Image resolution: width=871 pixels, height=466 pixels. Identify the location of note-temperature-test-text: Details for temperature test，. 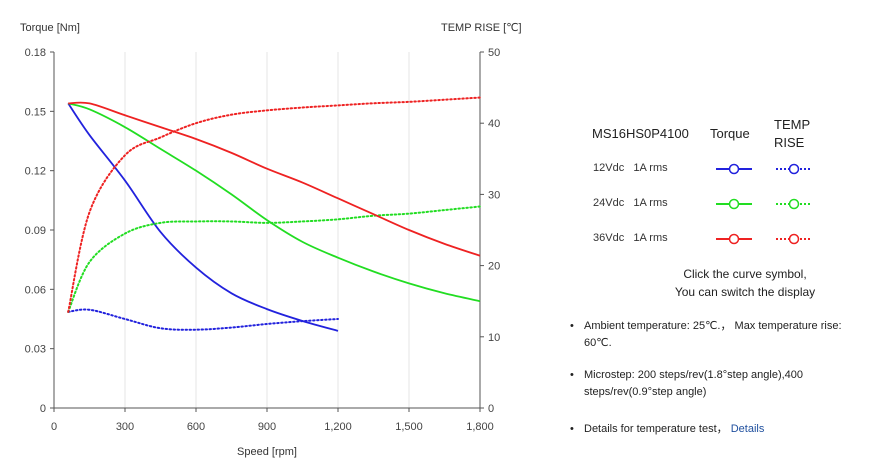
(656, 429).